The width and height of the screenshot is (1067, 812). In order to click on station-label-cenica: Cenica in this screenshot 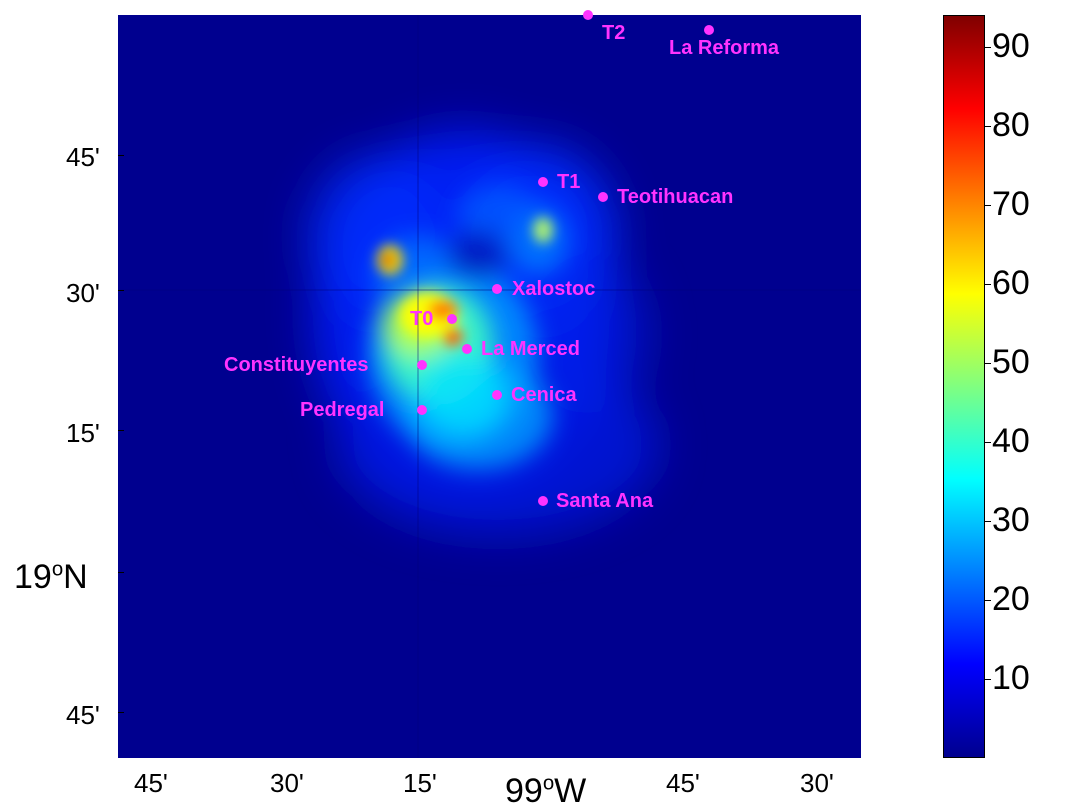, I will do `click(544, 395)`.